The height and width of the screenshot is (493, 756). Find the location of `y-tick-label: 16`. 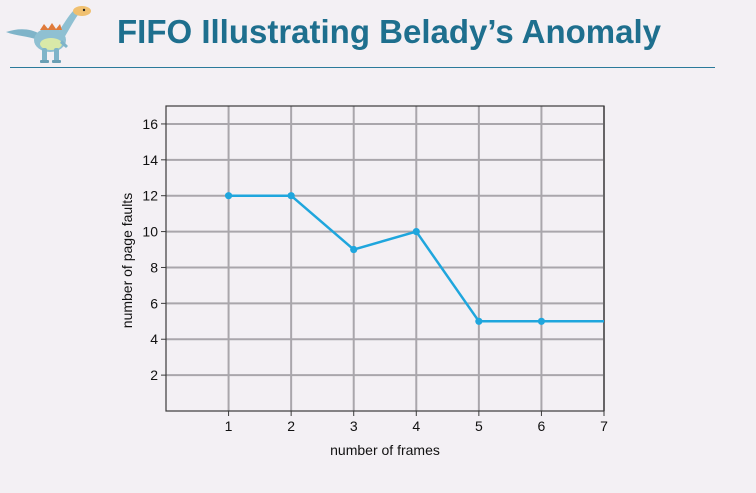

y-tick-label: 16 is located at coordinates (150, 124).